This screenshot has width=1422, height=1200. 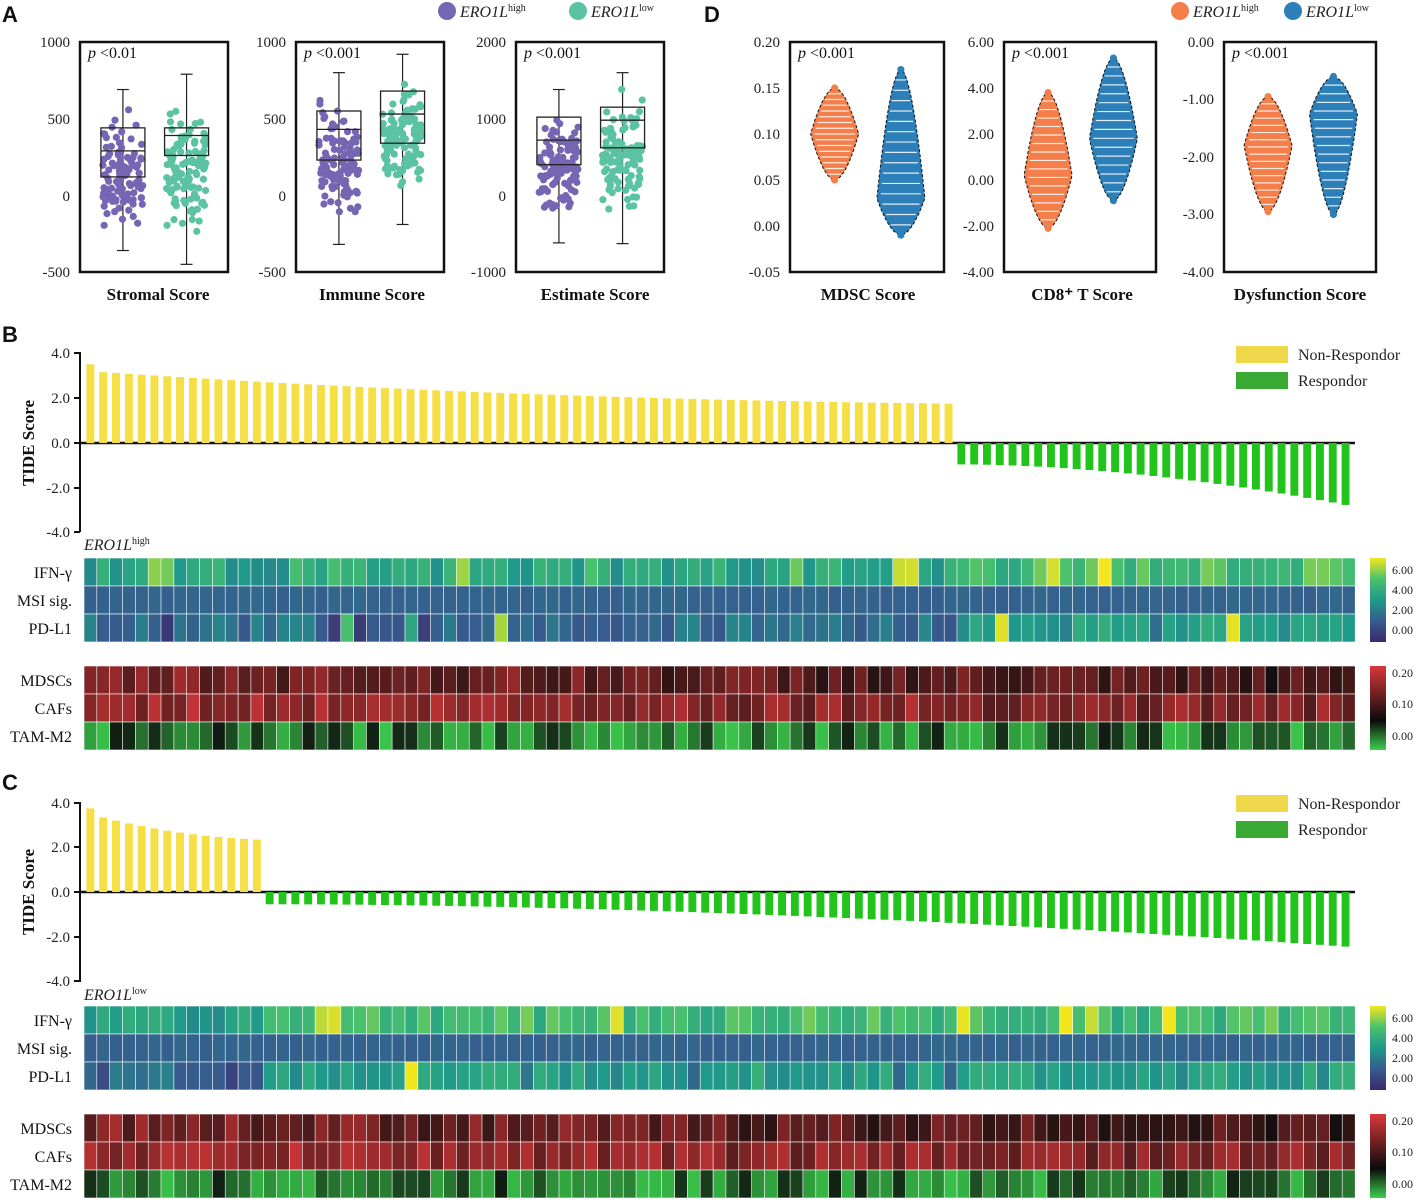 What do you see at coordinates (46, 1129) in the screenshot?
I see `heat-row-label: MDSCs` at bounding box center [46, 1129].